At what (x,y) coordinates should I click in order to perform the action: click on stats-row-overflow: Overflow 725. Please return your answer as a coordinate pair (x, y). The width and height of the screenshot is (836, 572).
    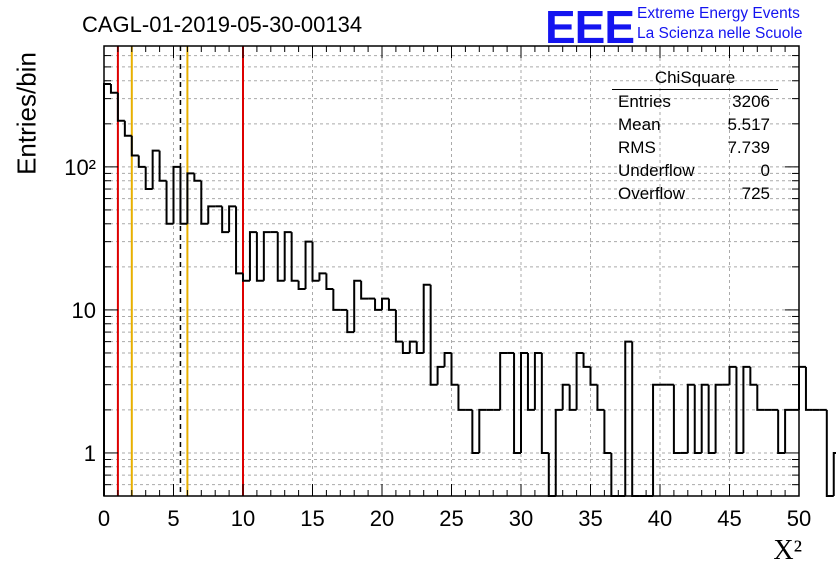
    Looking at the image, I should click on (695, 193).